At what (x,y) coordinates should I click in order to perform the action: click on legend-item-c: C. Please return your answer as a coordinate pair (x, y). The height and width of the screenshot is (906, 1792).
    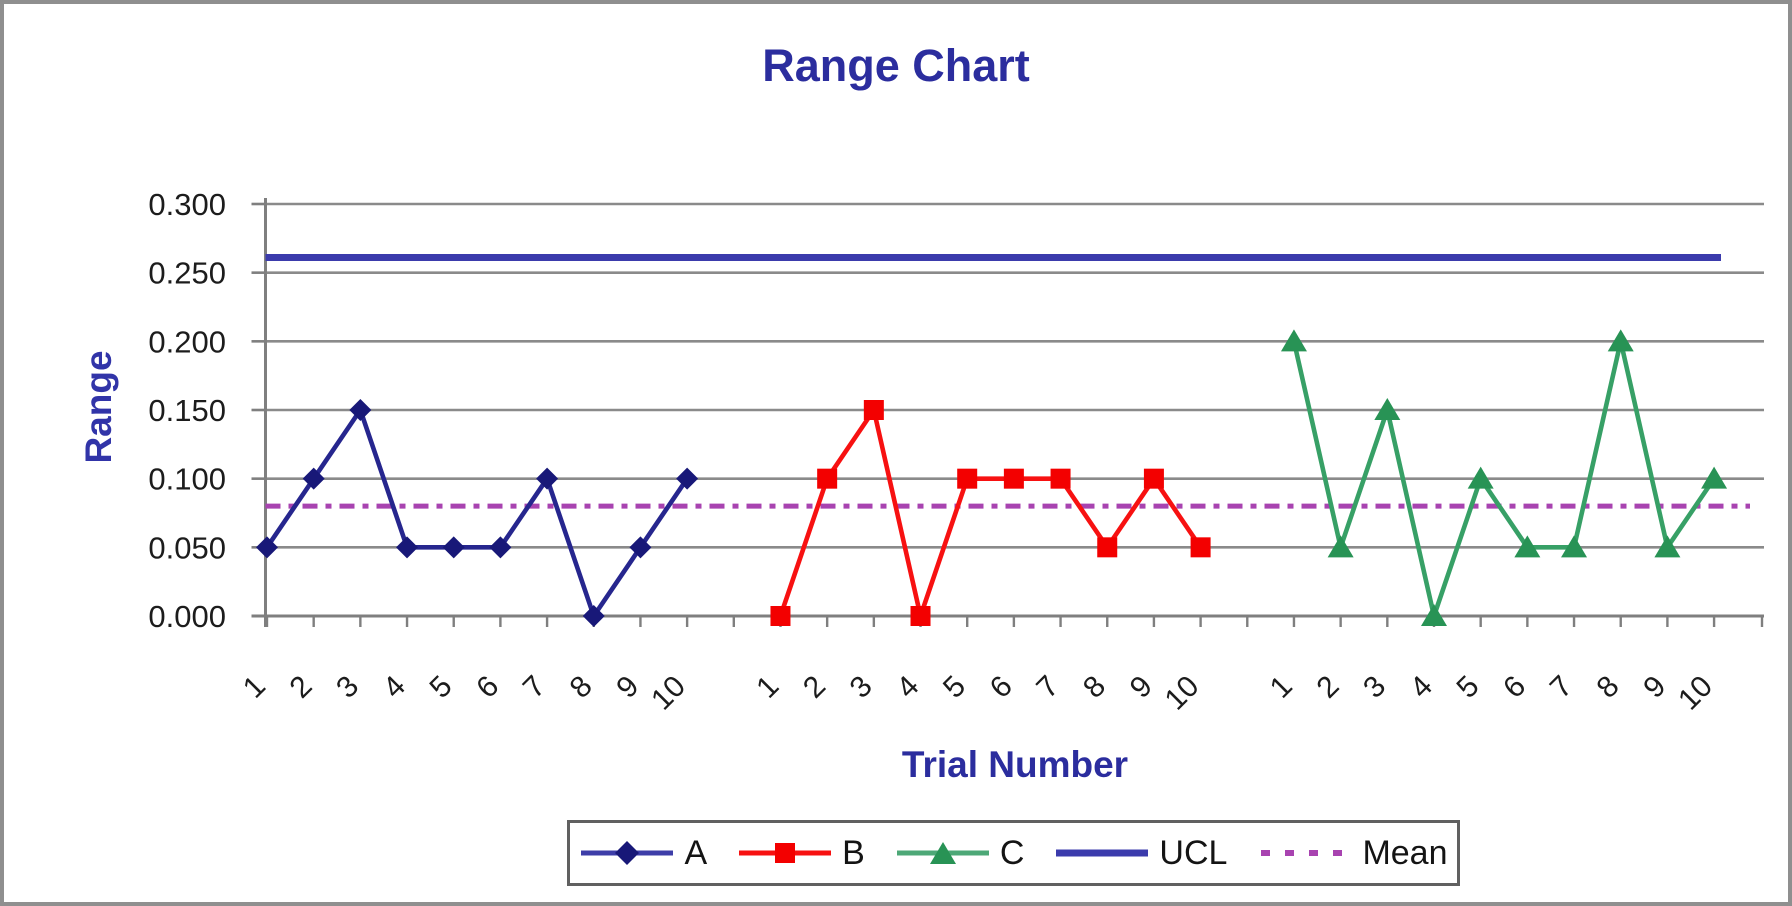
    Looking at the image, I should click on (960, 853).